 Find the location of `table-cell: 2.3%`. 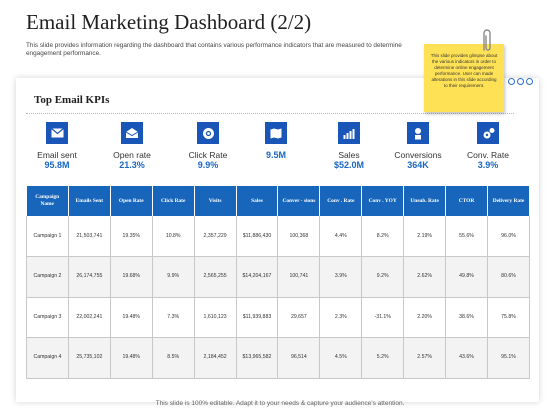

table-cell: 2.3% is located at coordinates (341, 317).